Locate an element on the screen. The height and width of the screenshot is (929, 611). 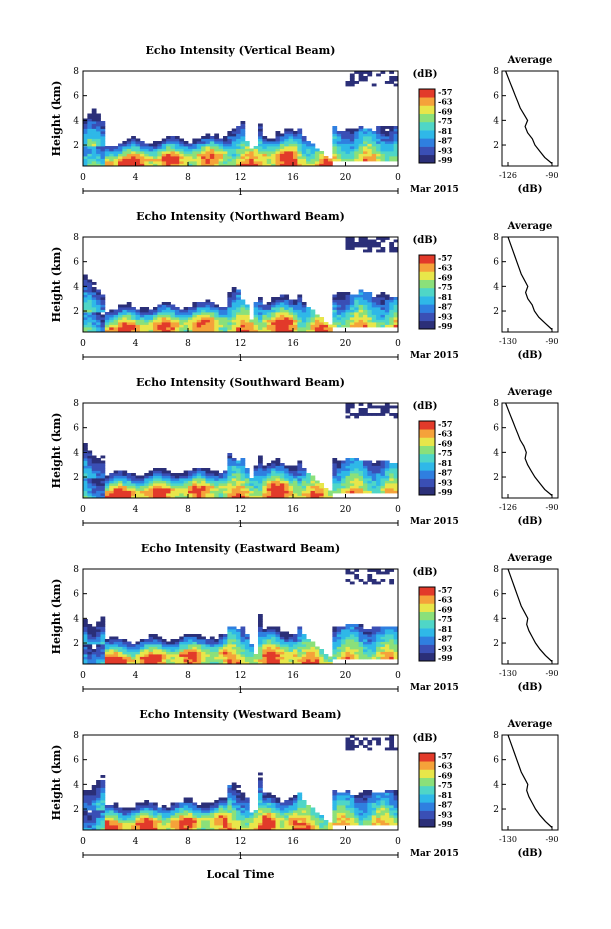
x-tick-label: 16 is located at coordinates (293, 178).